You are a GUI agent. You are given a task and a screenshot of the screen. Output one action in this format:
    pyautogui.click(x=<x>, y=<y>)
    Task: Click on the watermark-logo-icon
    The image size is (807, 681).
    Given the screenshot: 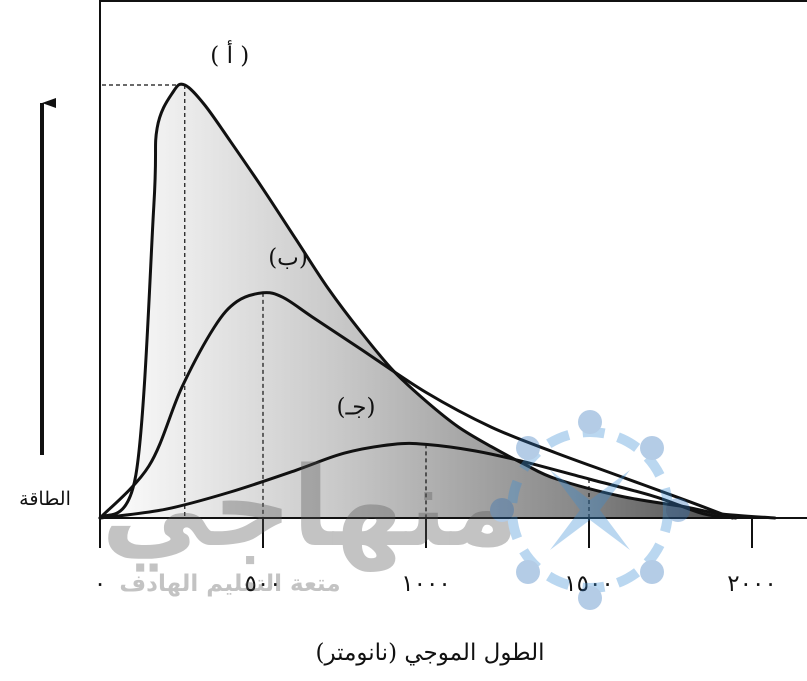 What is the action you would take?
    pyautogui.click(x=590, y=510)
    